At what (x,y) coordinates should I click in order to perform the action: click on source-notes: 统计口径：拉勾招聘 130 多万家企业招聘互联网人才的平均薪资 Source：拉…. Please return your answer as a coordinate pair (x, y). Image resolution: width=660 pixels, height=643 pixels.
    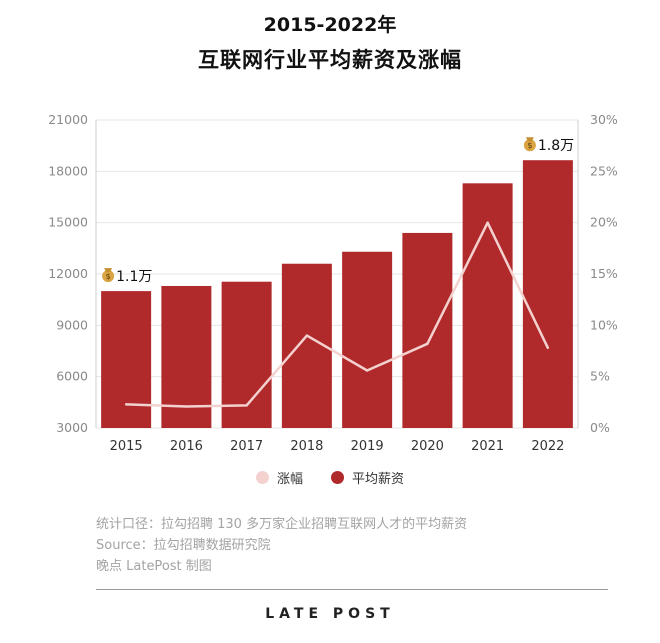
    Looking at the image, I should click on (281, 545).